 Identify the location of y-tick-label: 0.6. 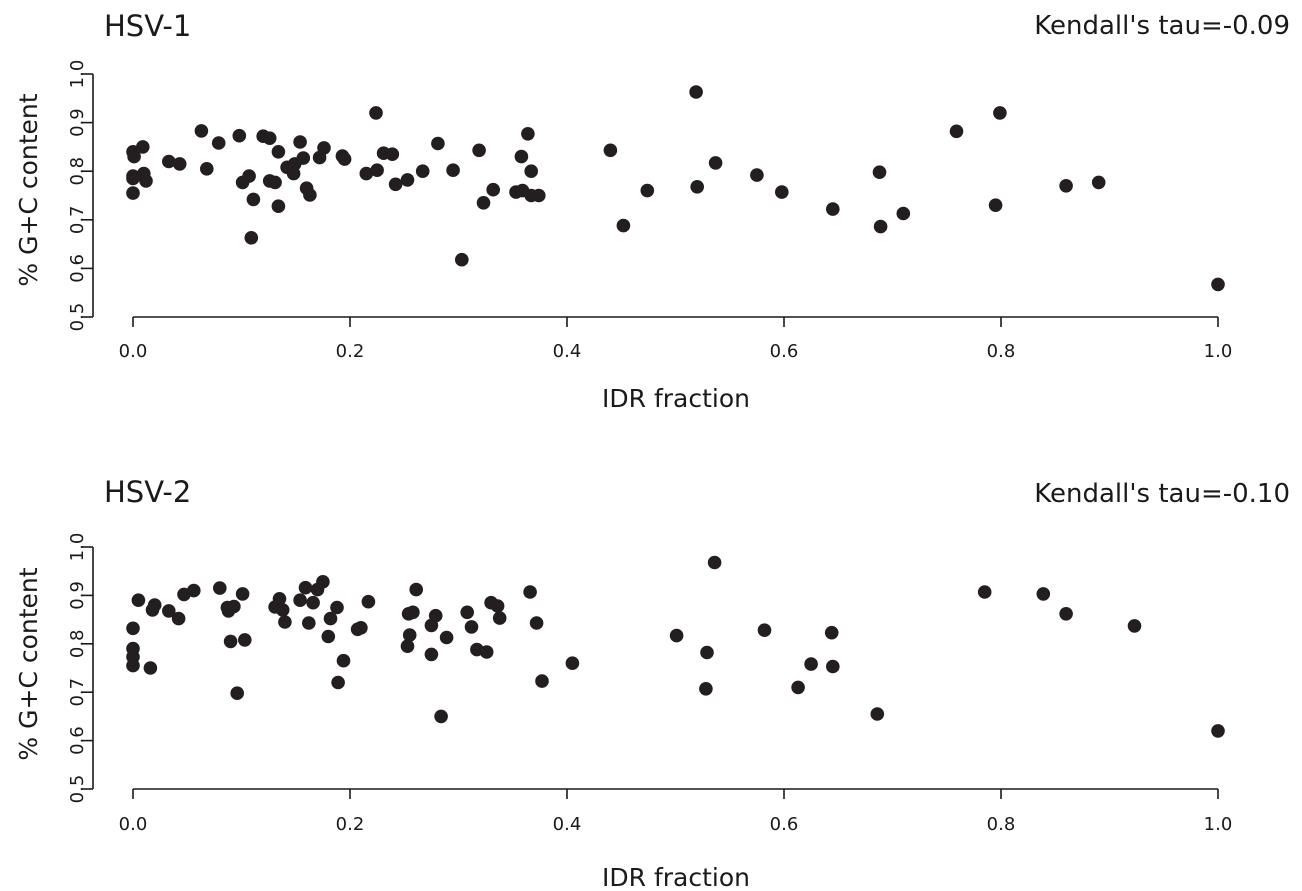
(77, 740).